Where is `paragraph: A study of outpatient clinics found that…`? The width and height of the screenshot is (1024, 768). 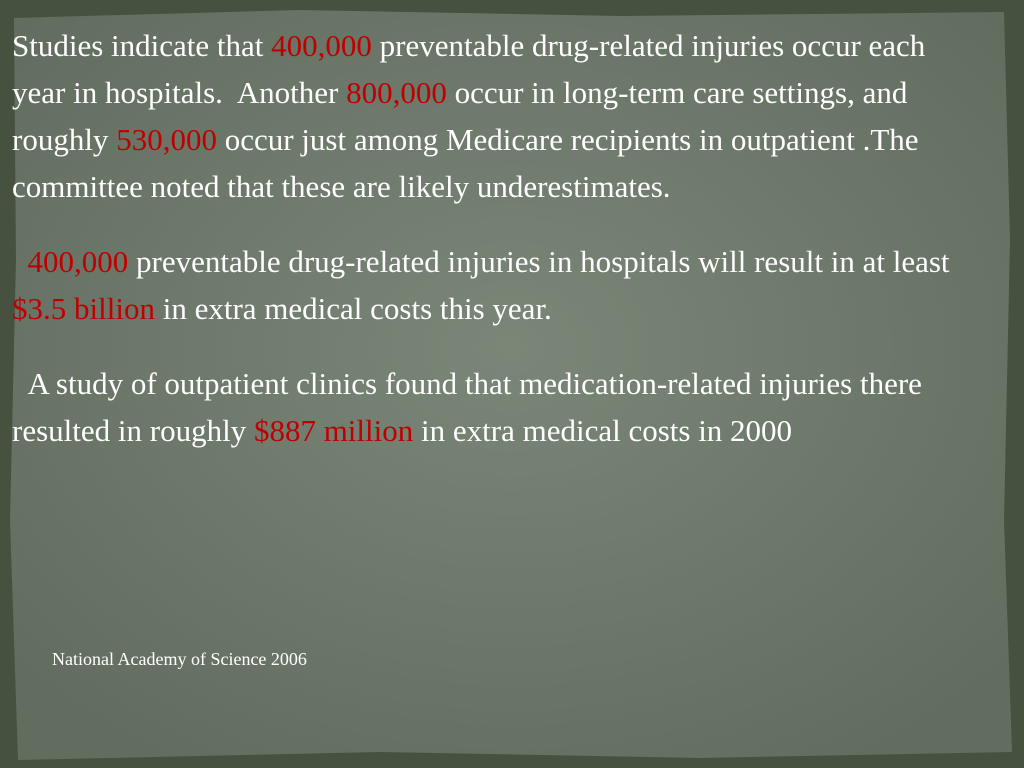
paragraph: A study of outpatient clinics found that… is located at coordinates (494, 407).